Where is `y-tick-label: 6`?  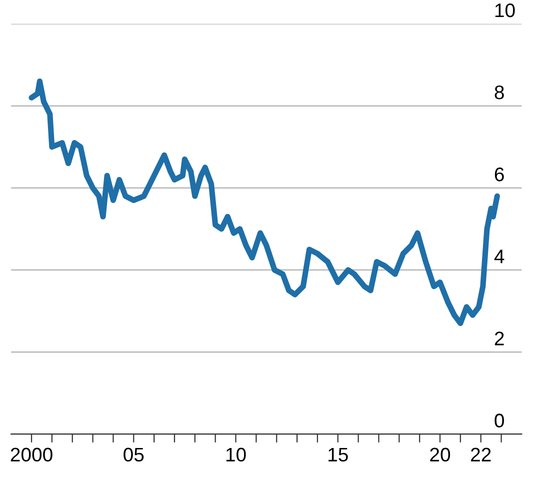
y-tick-label: 6 is located at coordinates (499, 175).